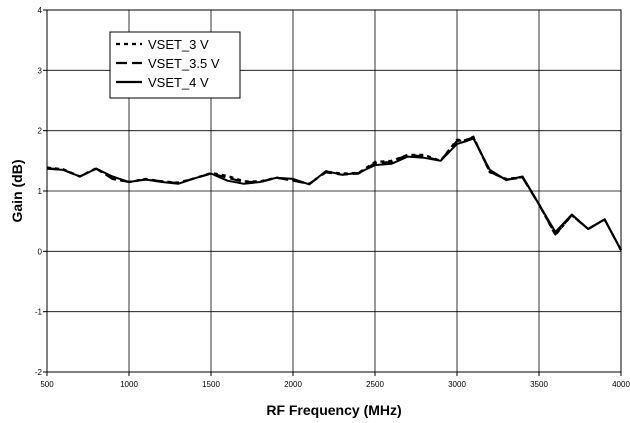 Image resolution: width=630 pixels, height=423 pixels. I want to click on x-tick-labels: 500 1000 1500 2000 2500 3000 3500 4000, so click(335, 384).